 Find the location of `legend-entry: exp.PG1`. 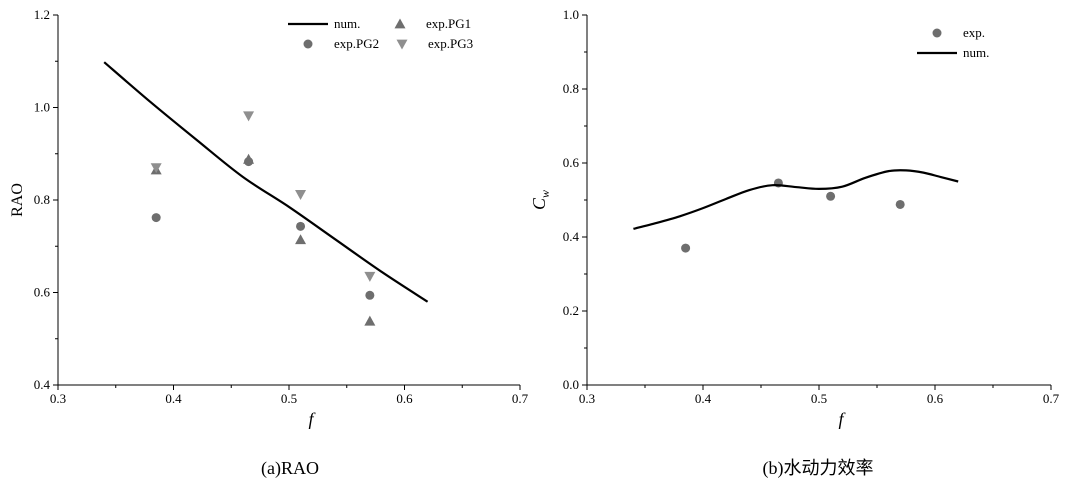

legend-entry: exp.PG1 is located at coordinates (432, 23).